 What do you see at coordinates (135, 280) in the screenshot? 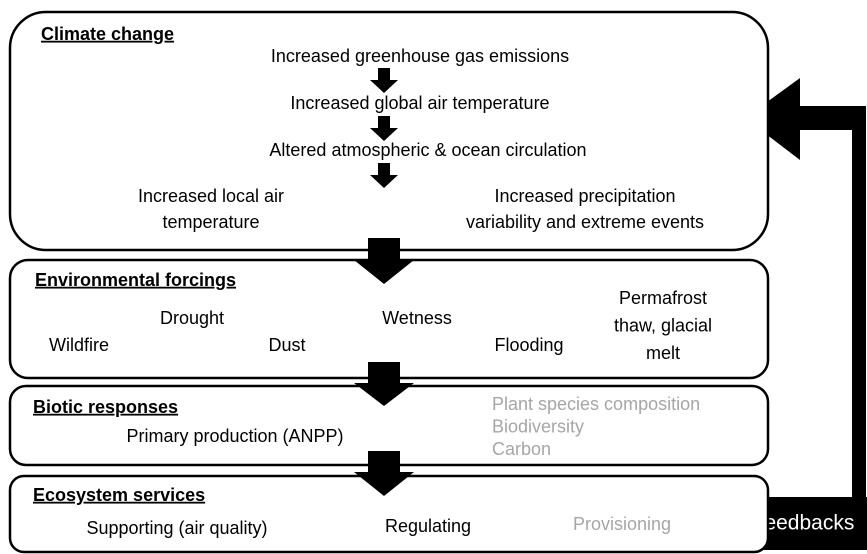
I see `section-title: Environmental forcings` at bounding box center [135, 280].